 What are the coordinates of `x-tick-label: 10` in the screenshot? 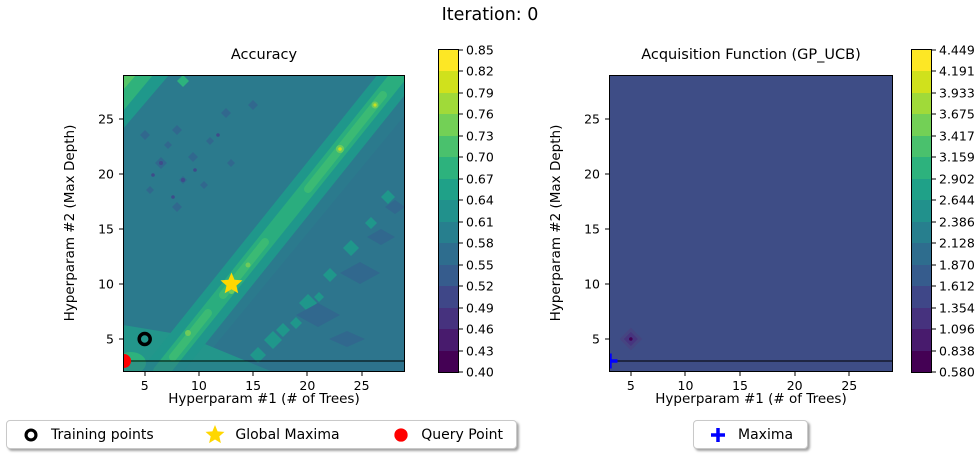 It's located at (685, 385).